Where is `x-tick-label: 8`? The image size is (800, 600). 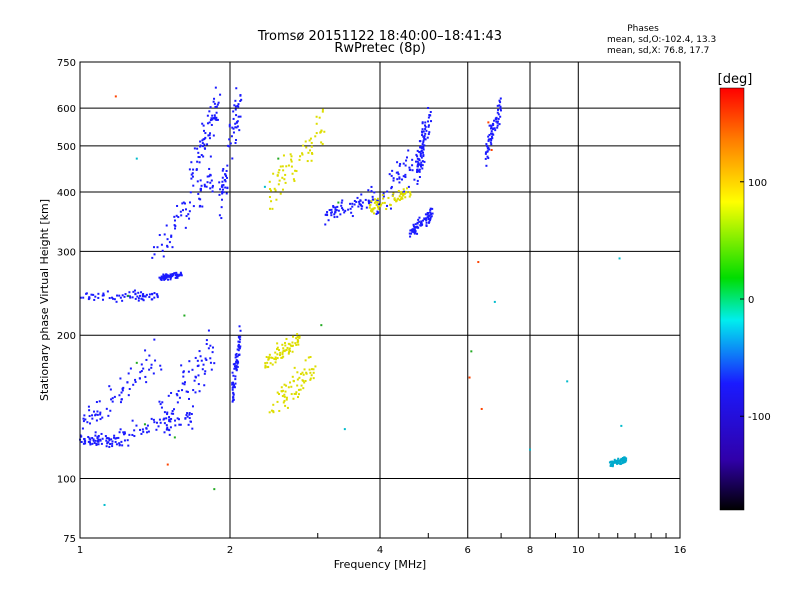 x-tick-label: 8 is located at coordinates (530, 550).